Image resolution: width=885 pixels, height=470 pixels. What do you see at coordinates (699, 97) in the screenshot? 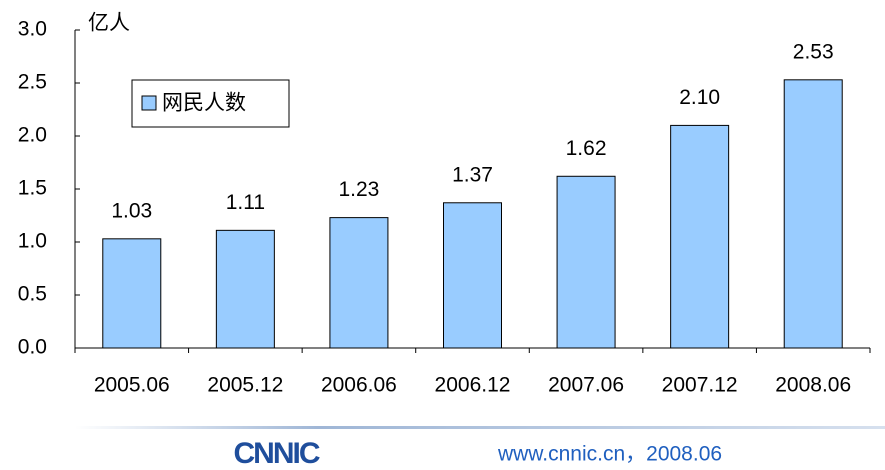
I see `value-label: 2.10` at bounding box center [699, 97].